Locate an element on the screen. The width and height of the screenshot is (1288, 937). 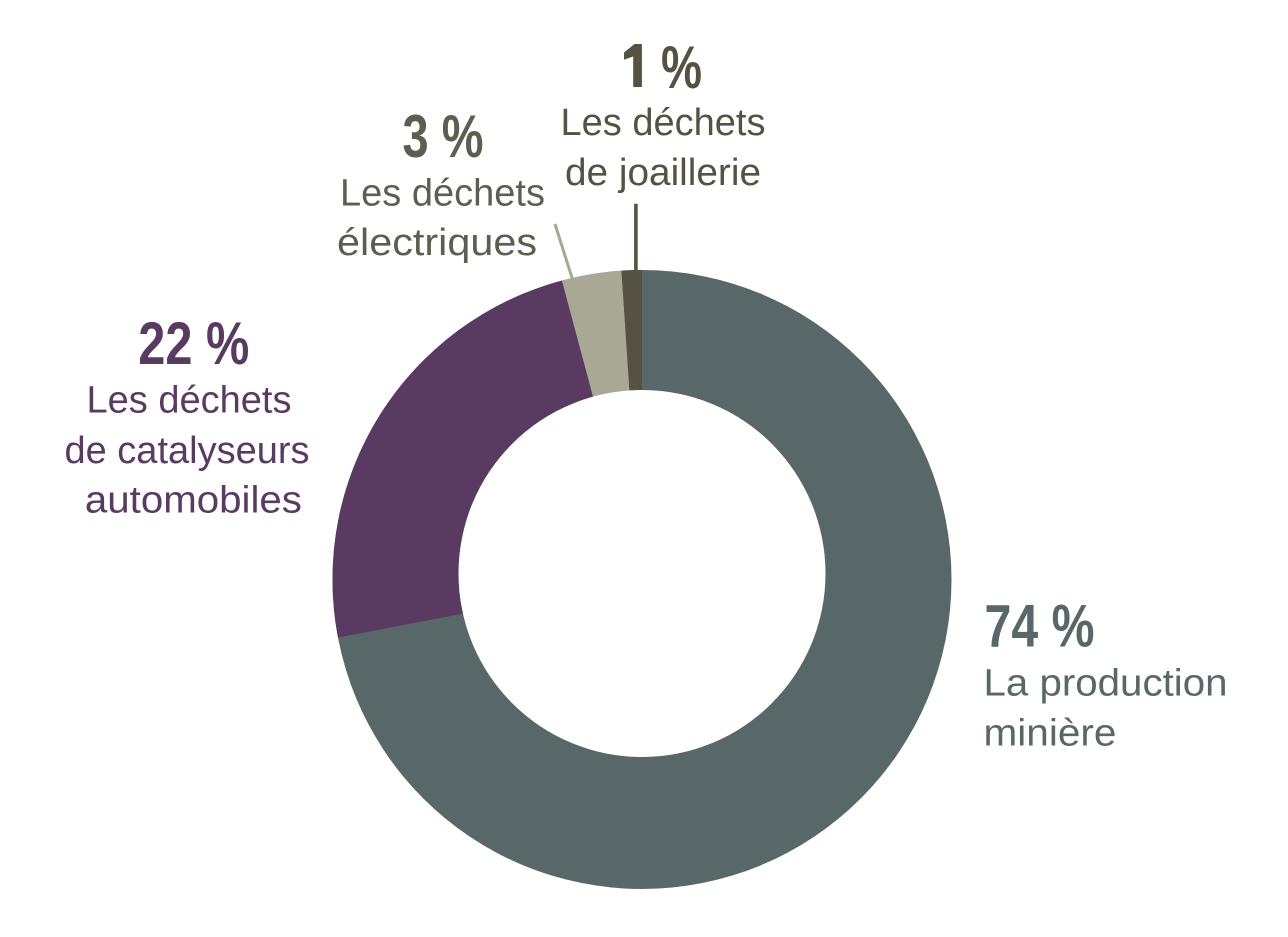
svg-text: automobiles is located at coordinates (193, 501).